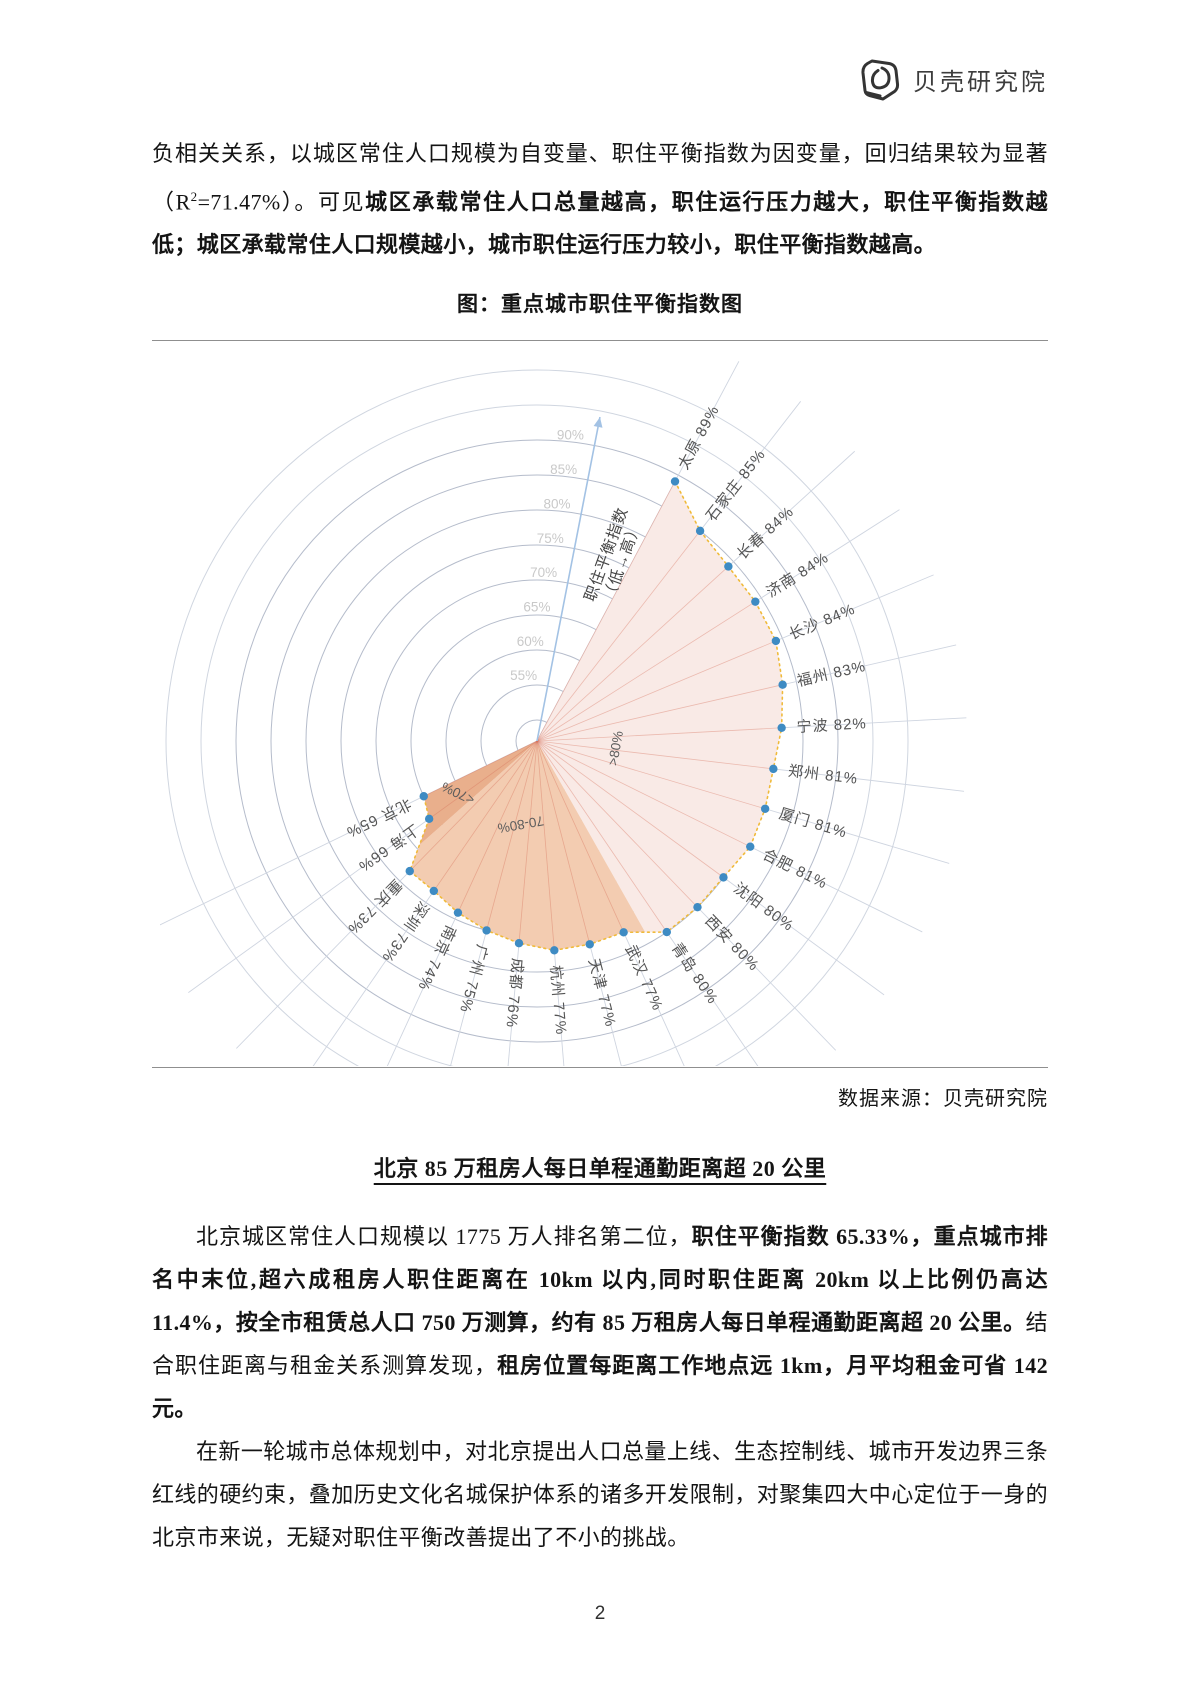  I want to click on city-label: 长沙 84%, so click(822, 622).